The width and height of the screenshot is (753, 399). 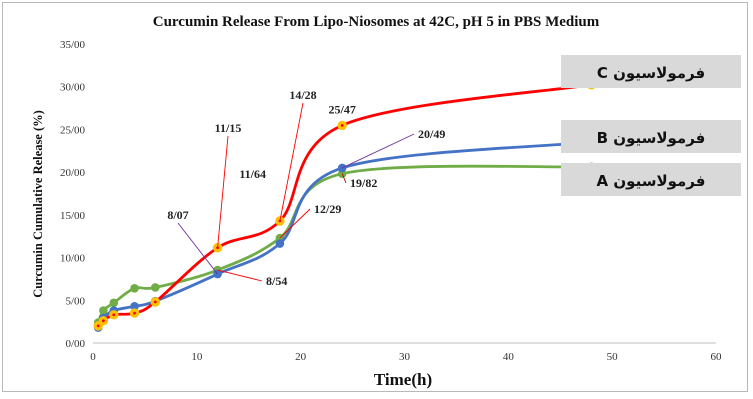 I want to click on data-label: 8/07, so click(x=177, y=215).